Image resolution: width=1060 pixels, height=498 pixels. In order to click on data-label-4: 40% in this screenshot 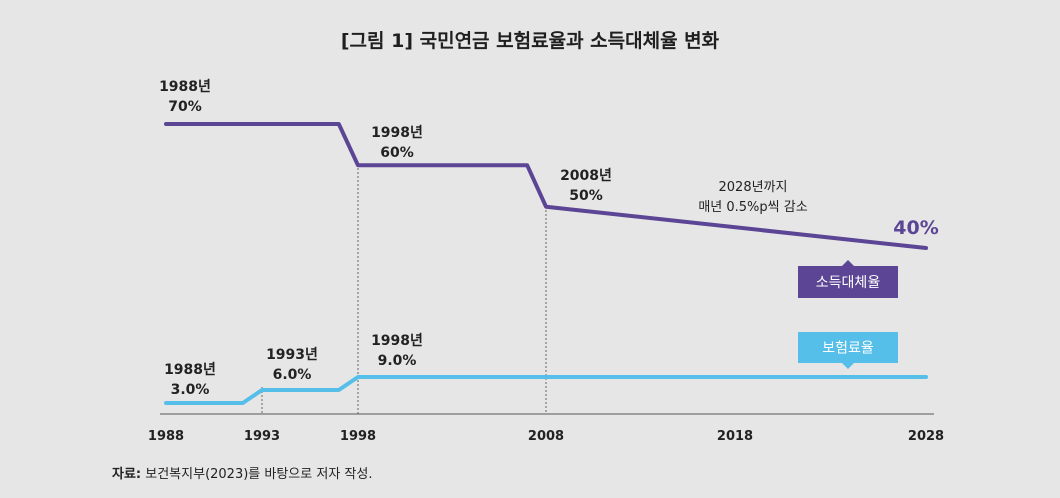, I will do `click(915, 228)`.